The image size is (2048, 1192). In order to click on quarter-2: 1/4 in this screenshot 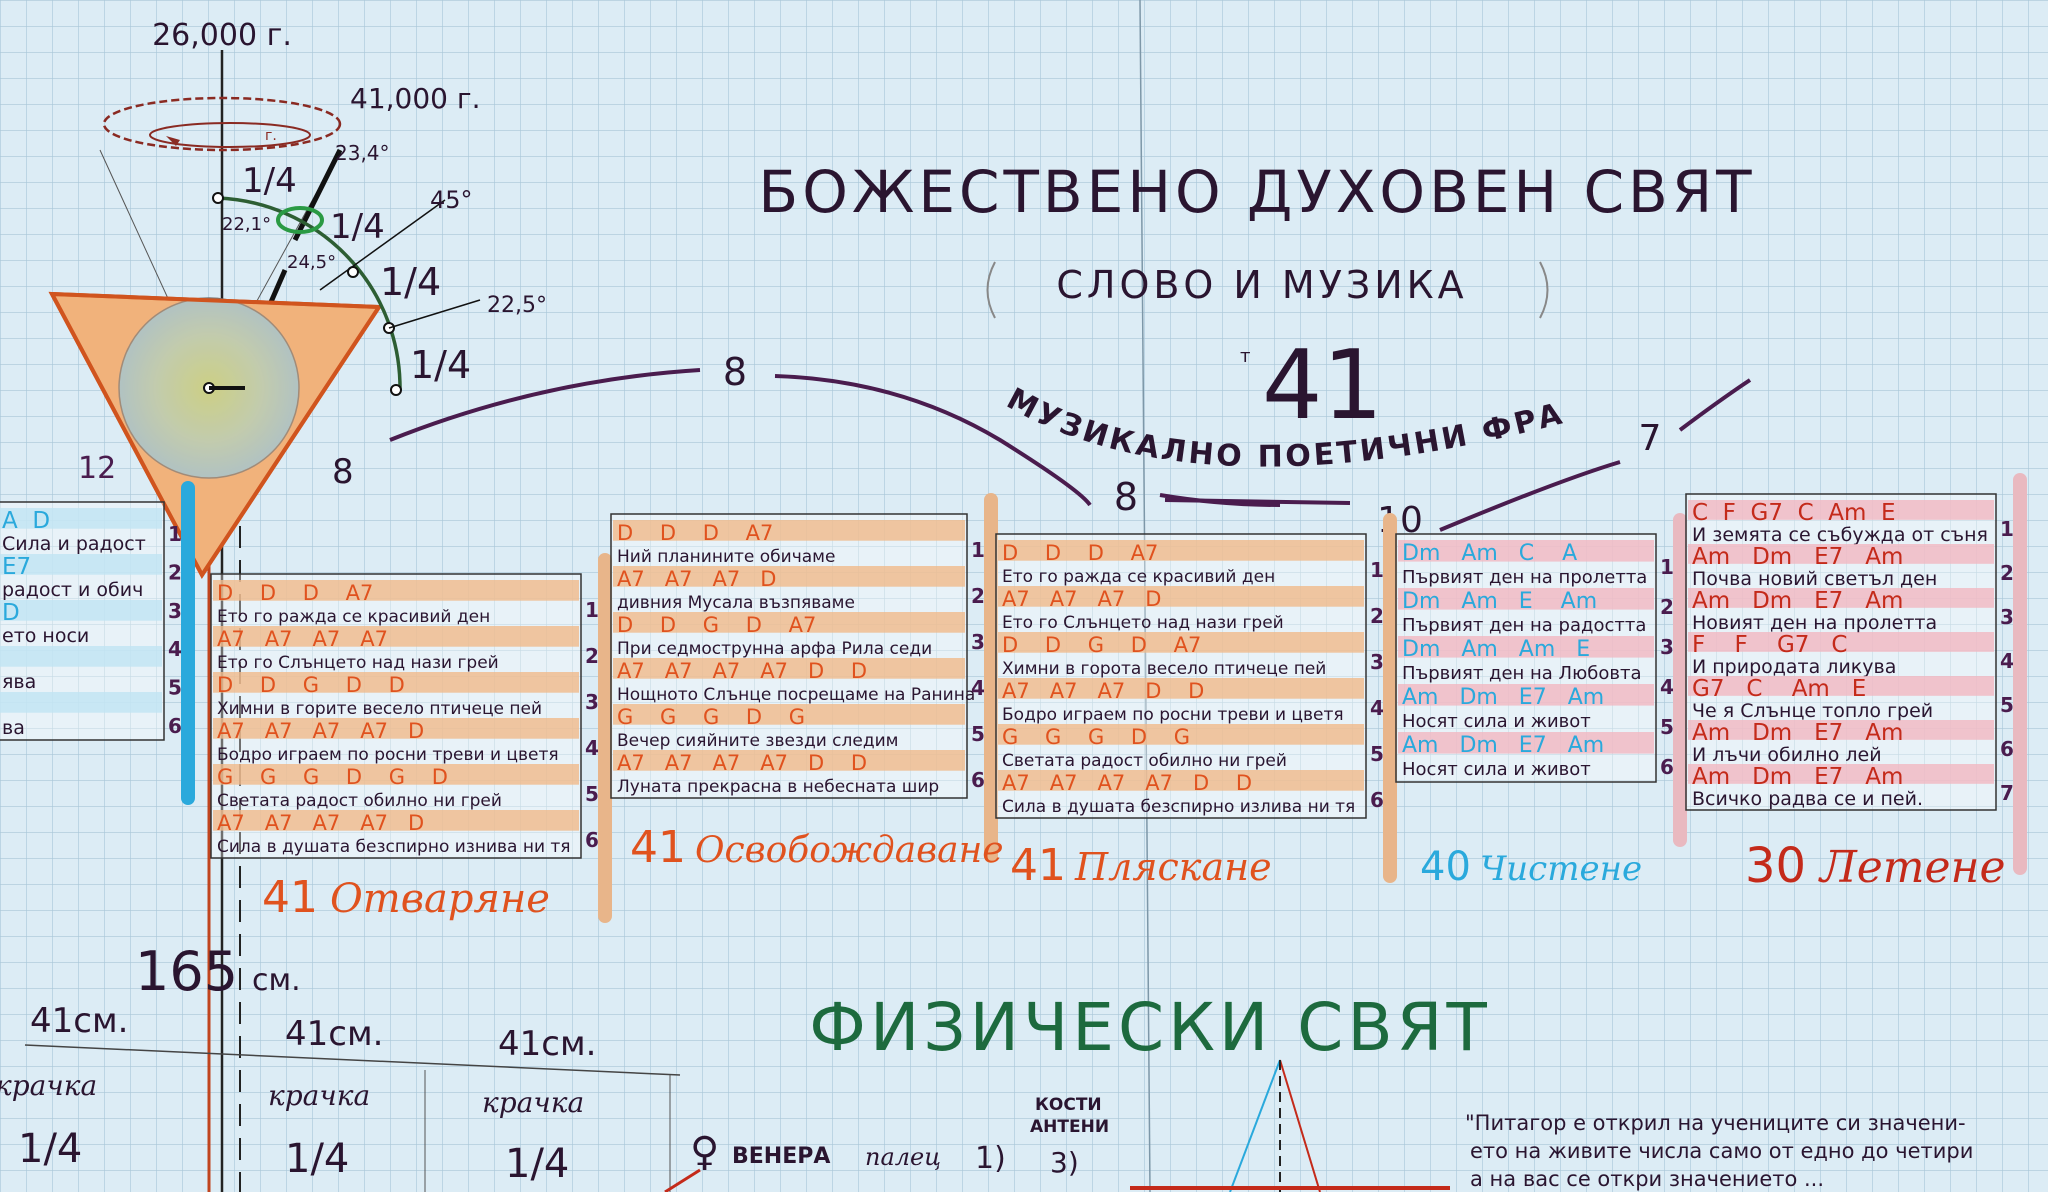, I will do `click(357, 227)`.